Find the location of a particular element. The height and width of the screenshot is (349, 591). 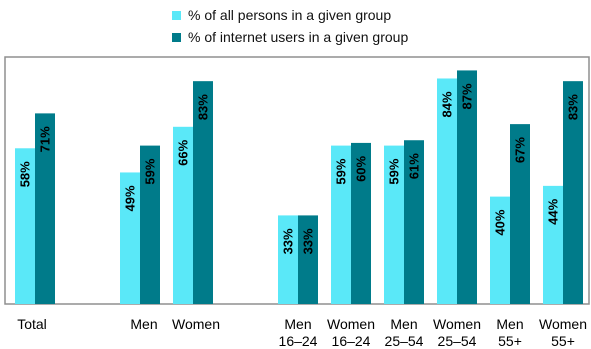

data-label-men-internet-users: 59% is located at coordinates (150, 171).